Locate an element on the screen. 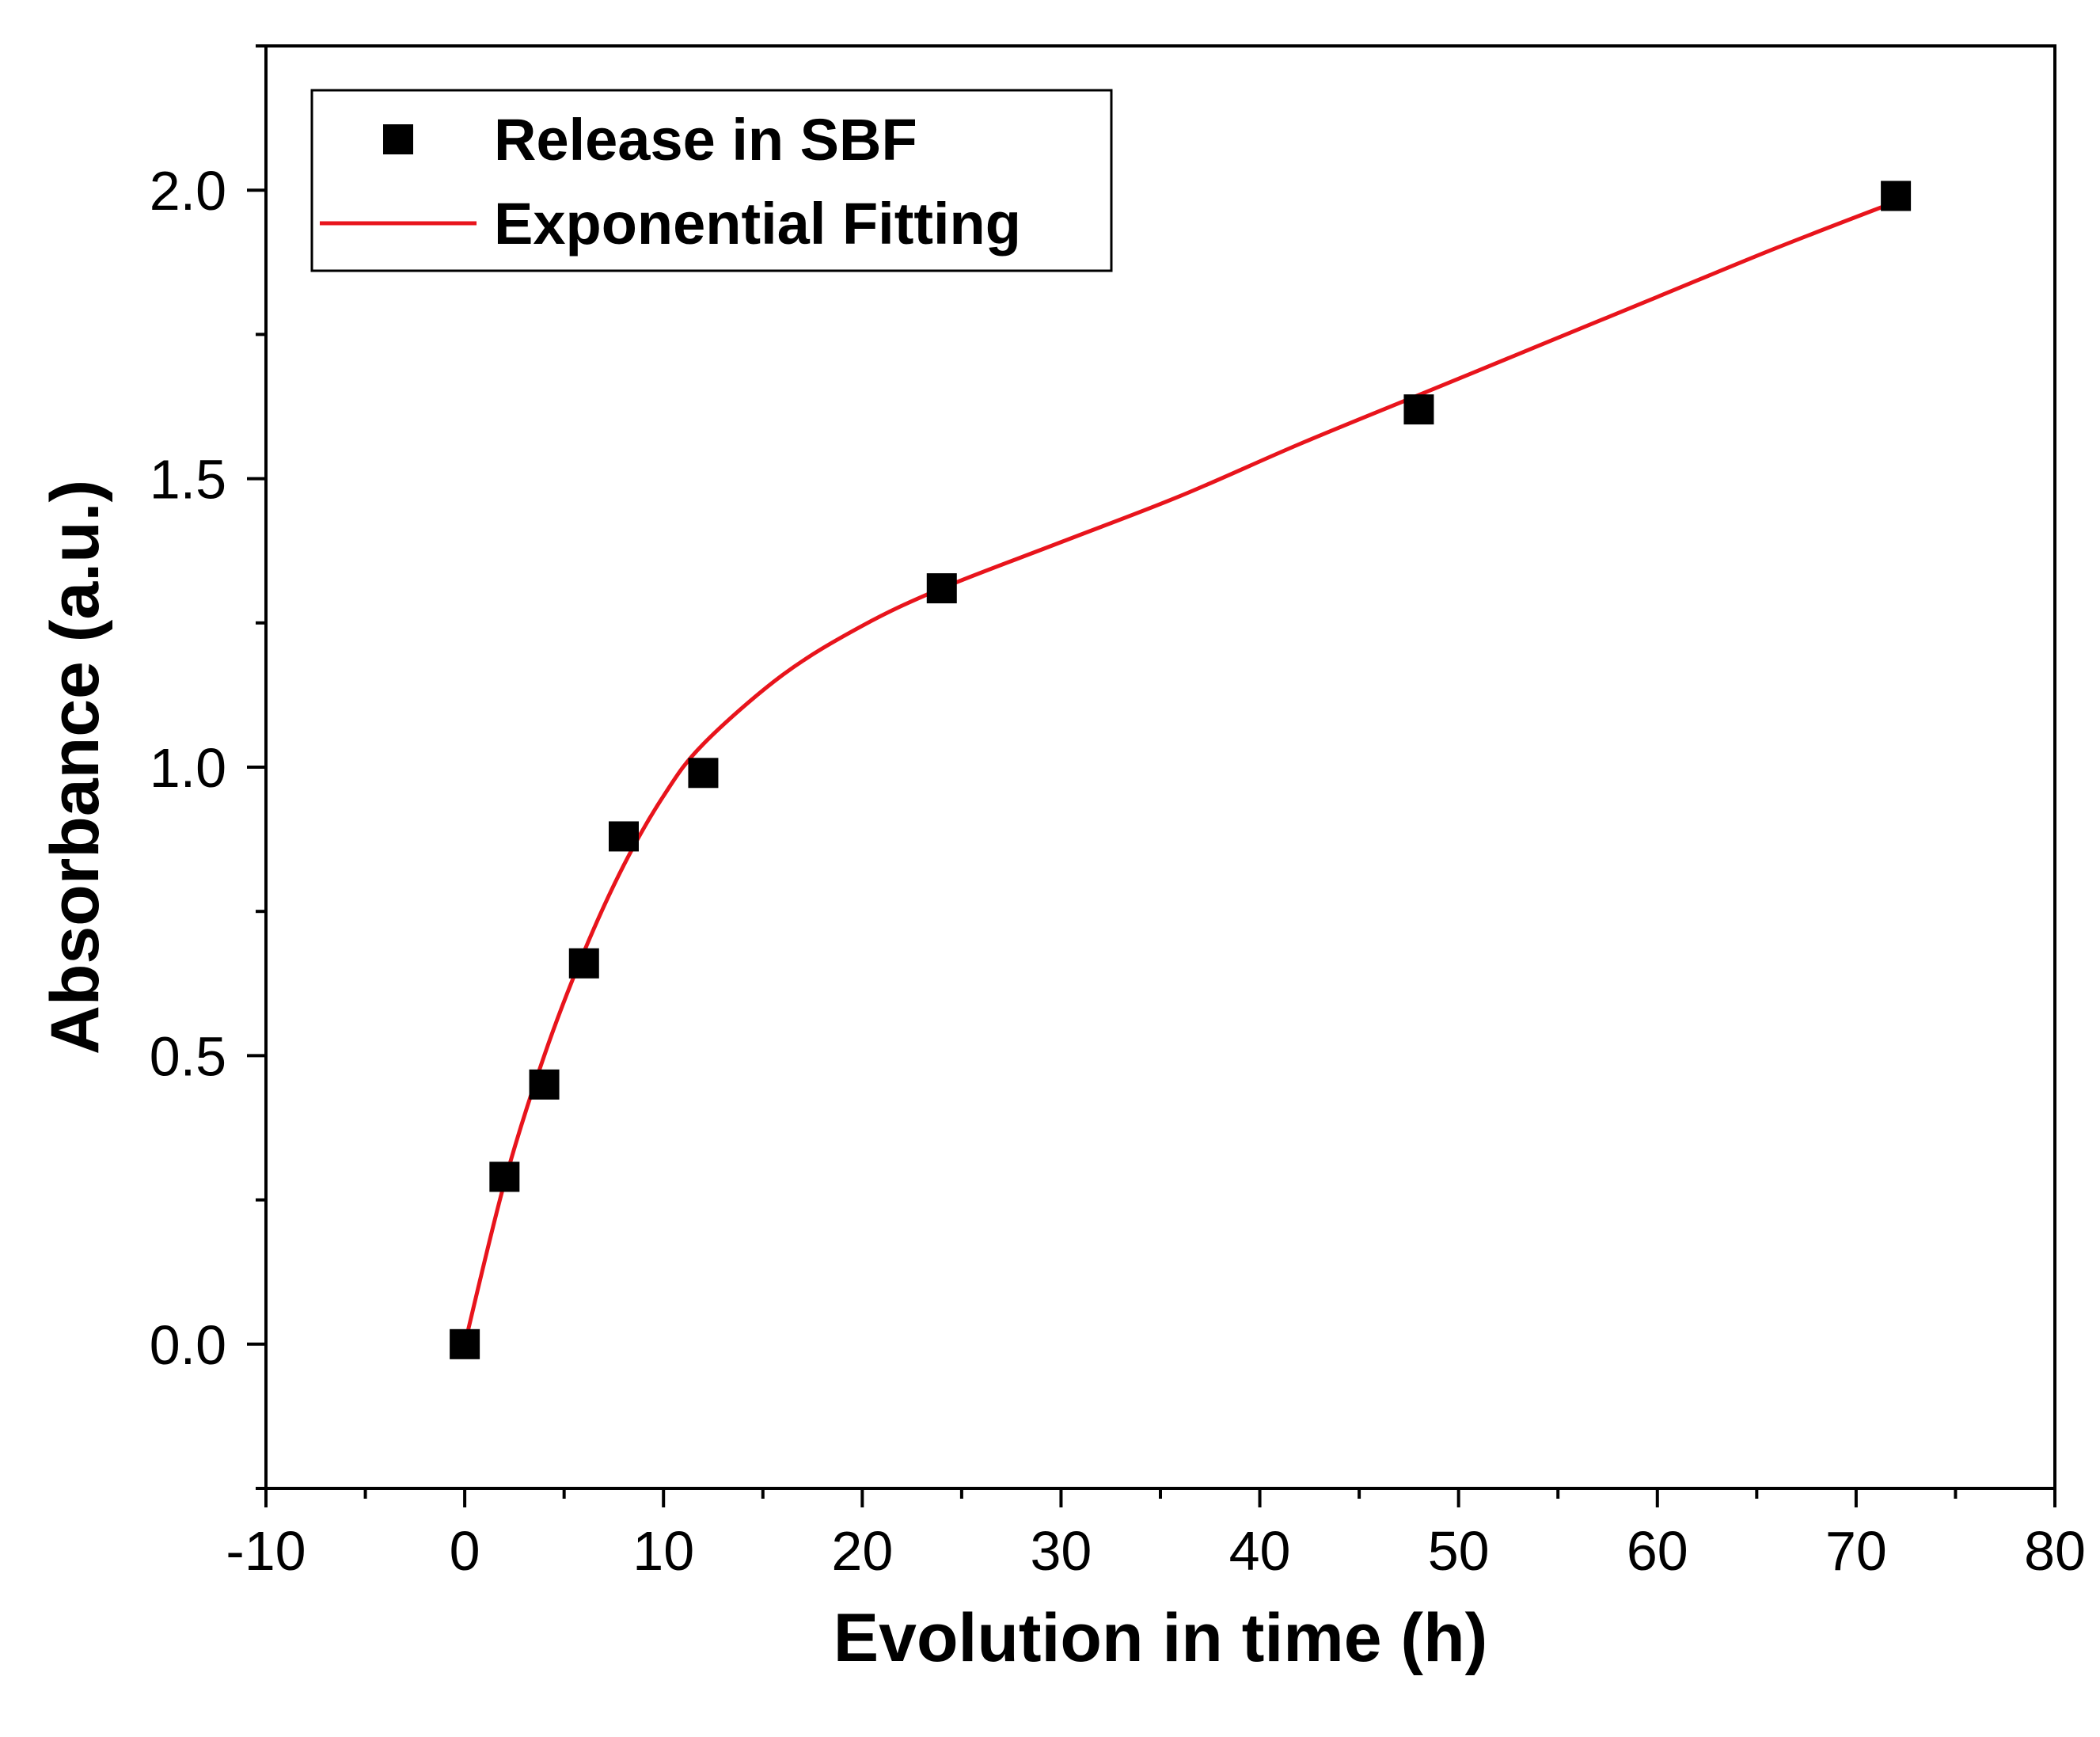 The width and height of the screenshot is (2100, 1737). legend-box is located at coordinates (711, 180).